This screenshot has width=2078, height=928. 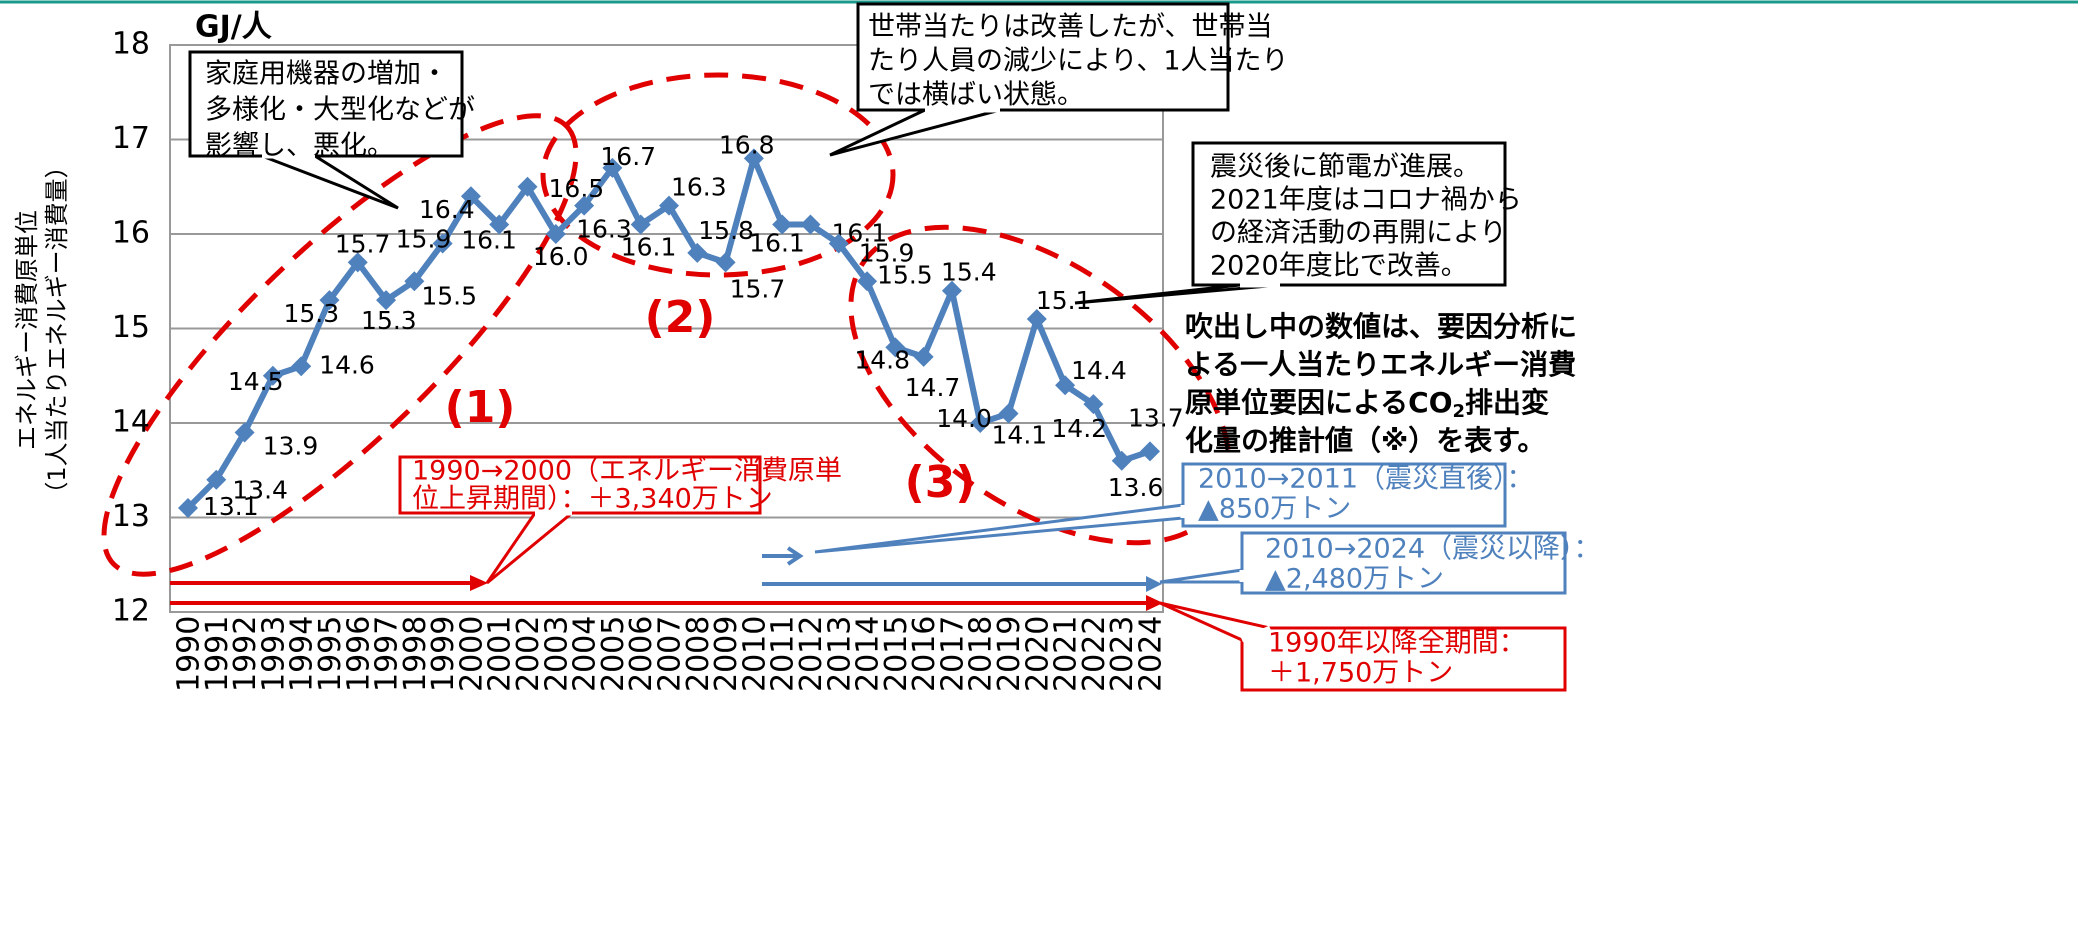 I want to click on note-text: 原単位要因によるCO2排出変, so click(x=1367, y=404).